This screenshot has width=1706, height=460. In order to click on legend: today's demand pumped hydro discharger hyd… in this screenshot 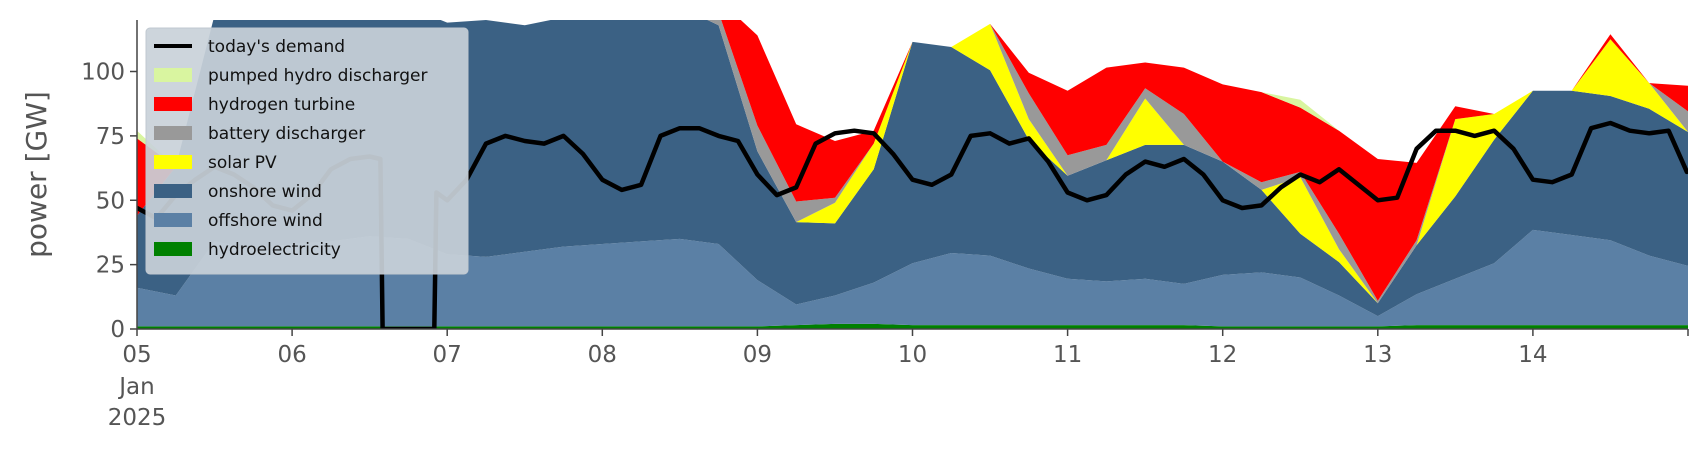, I will do `click(307, 151)`.